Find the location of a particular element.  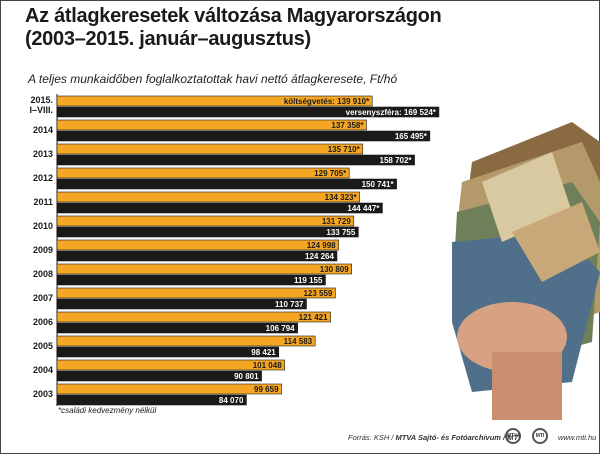

bar-label-orange: 123 559 is located at coordinates (317, 293).